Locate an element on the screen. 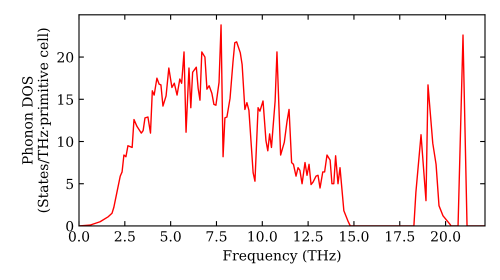 The image size is (500, 280). x-tick-label: 0.0 is located at coordinates (79, 236).